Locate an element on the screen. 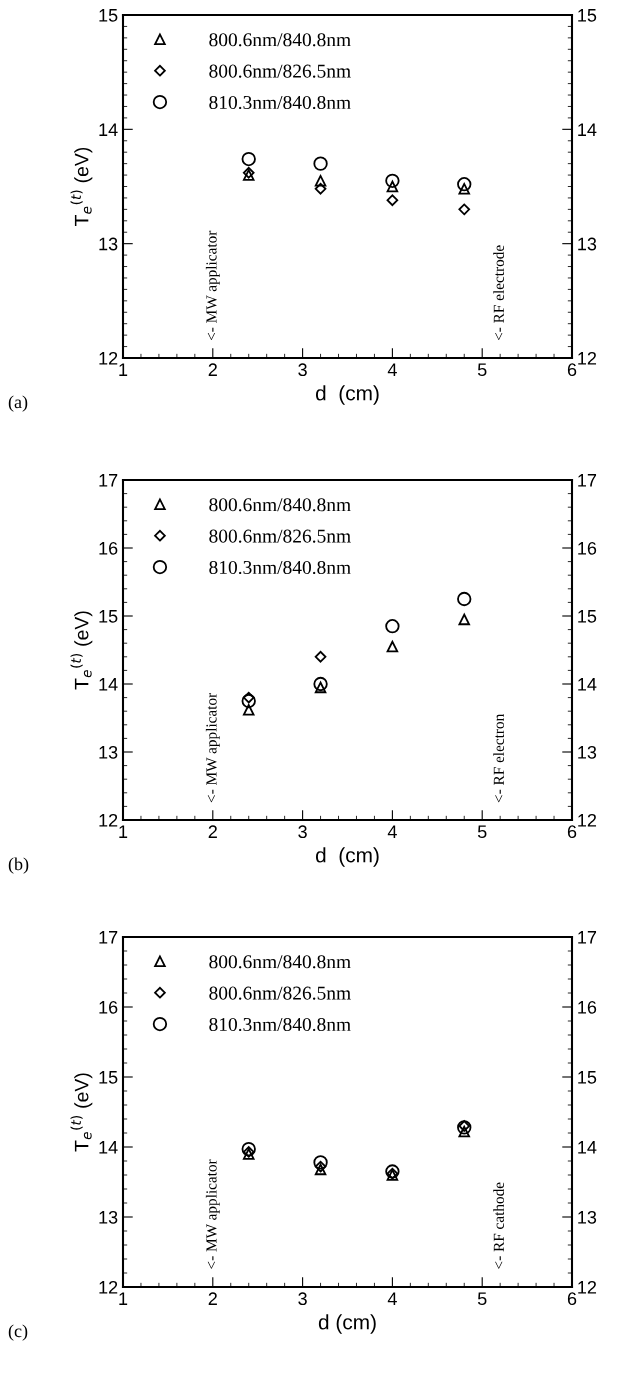  text: (b) is located at coordinates (18, 865).